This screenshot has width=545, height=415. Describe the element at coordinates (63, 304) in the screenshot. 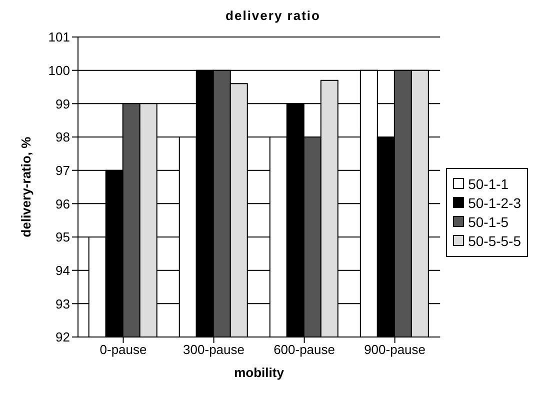

I see `y-tick-label: 93` at that location.